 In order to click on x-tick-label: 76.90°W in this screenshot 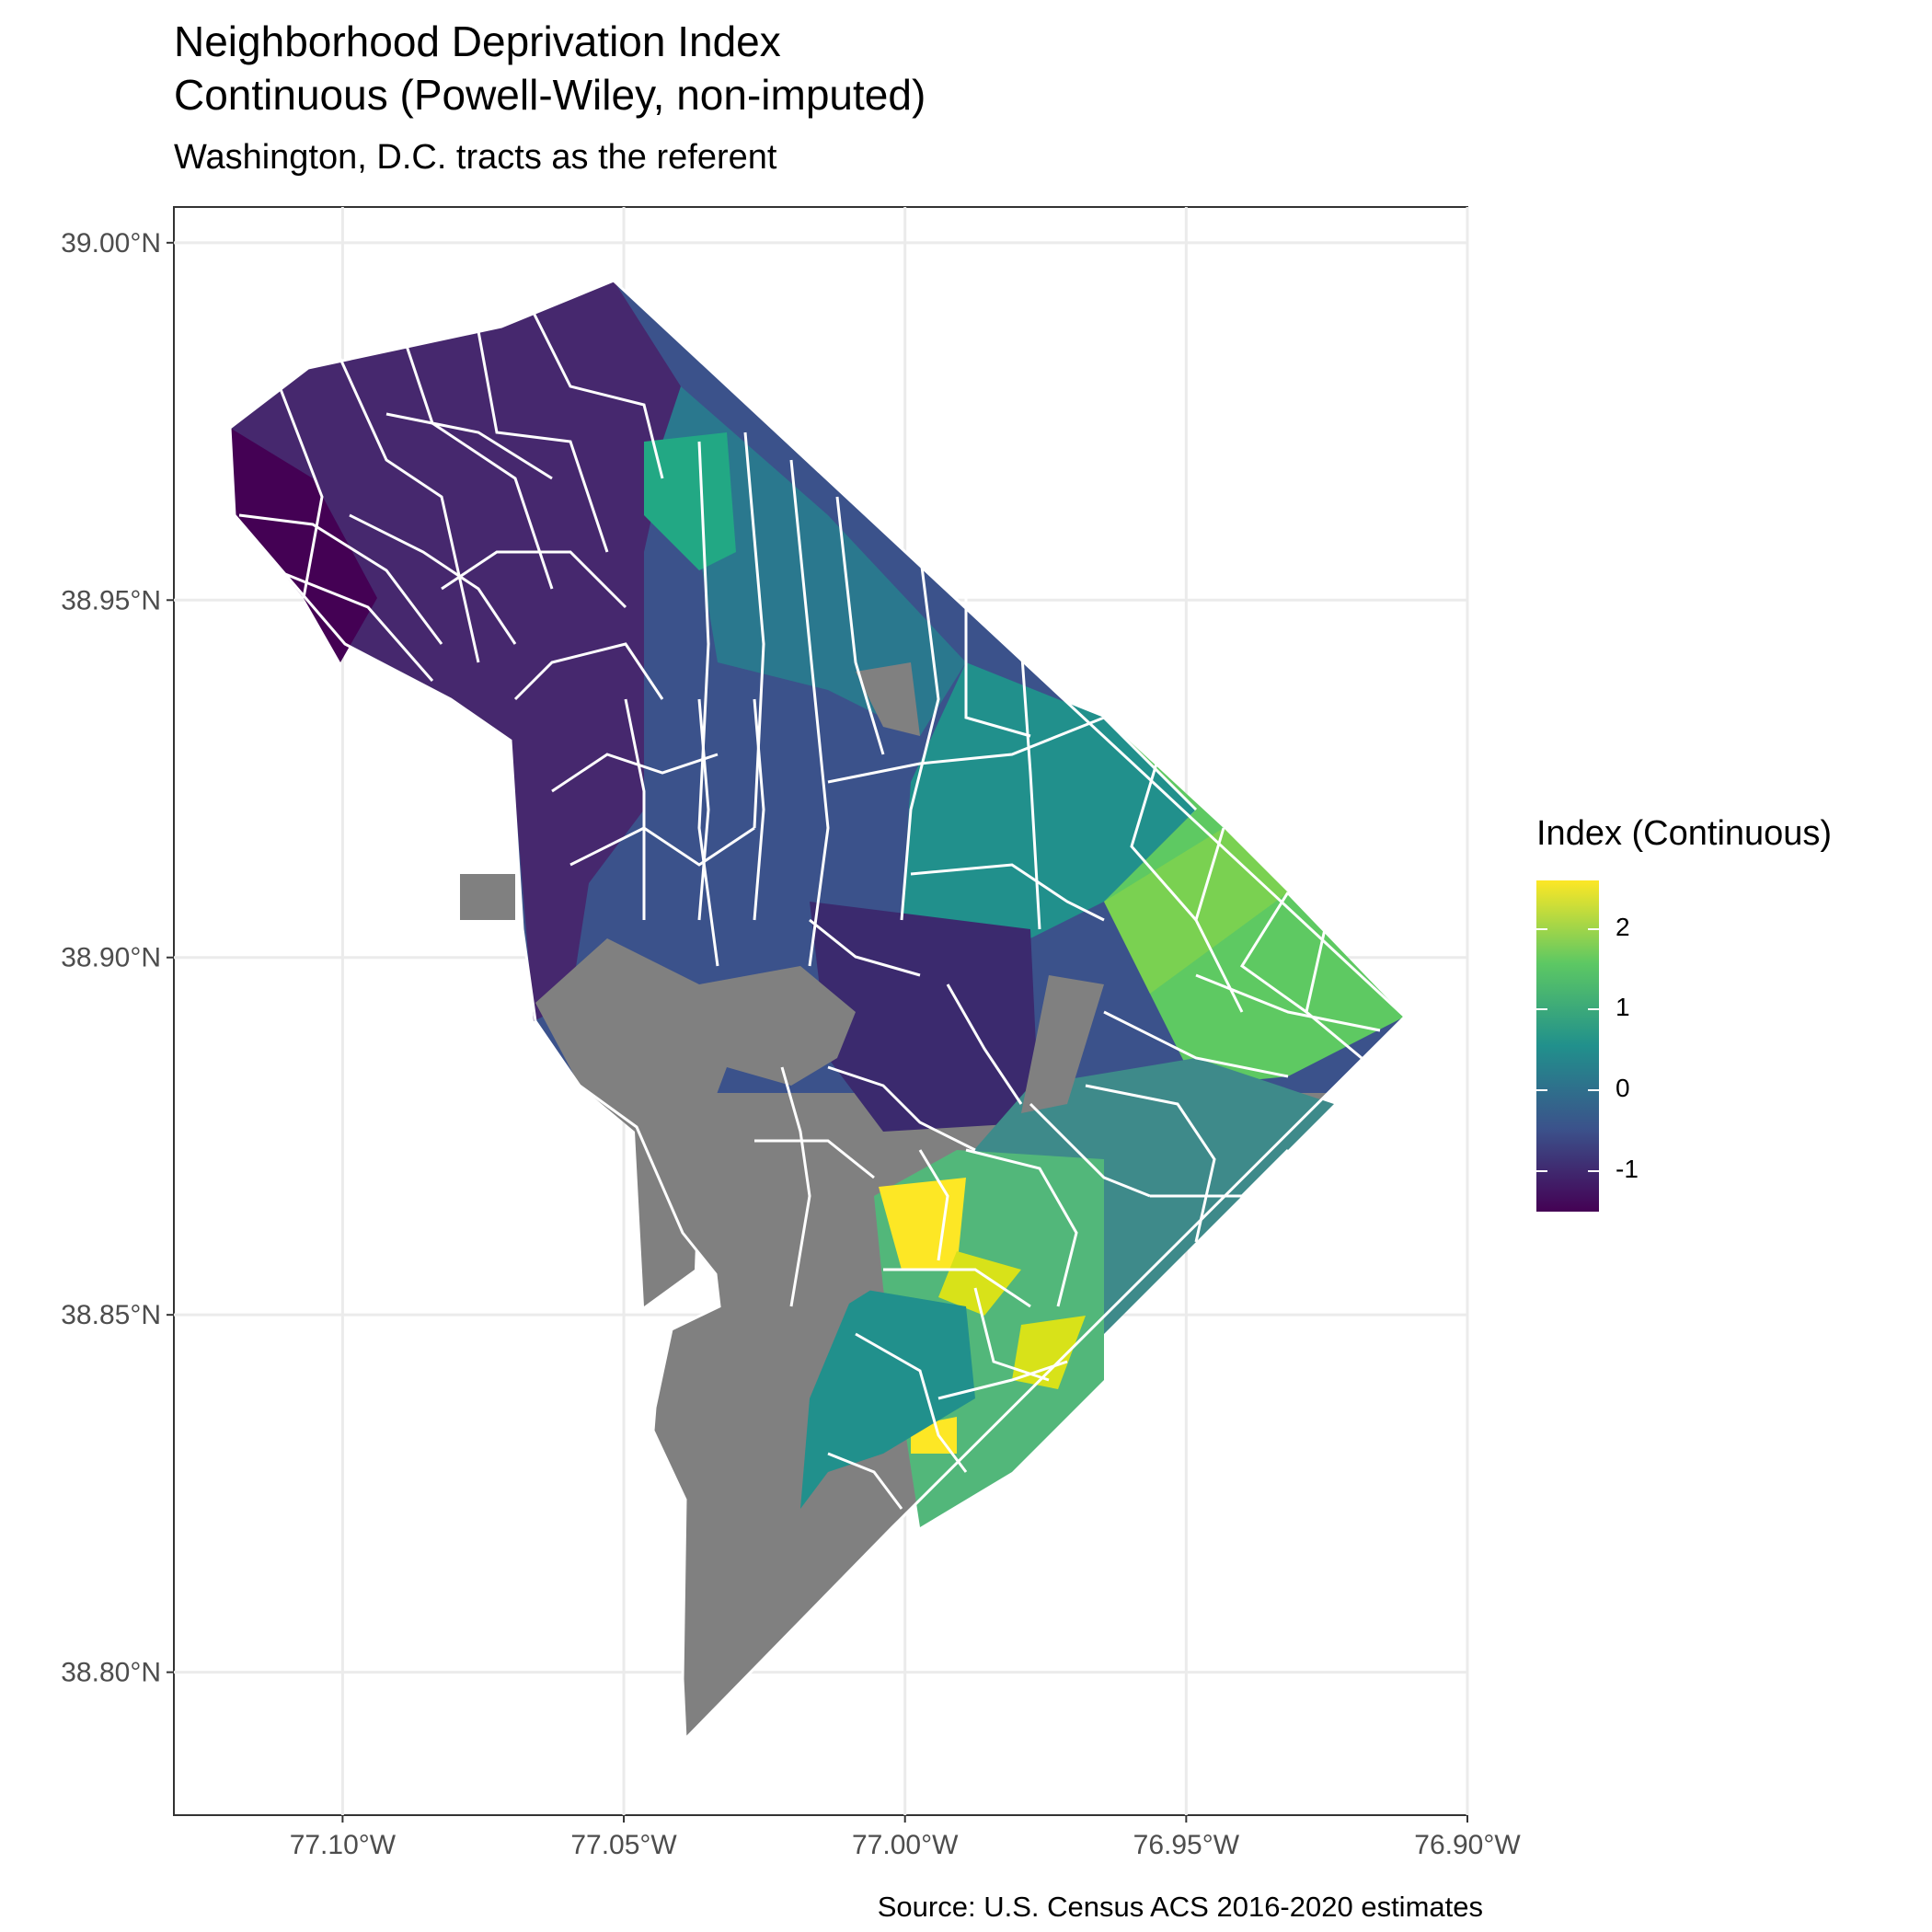, I will do `click(1467, 1845)`.